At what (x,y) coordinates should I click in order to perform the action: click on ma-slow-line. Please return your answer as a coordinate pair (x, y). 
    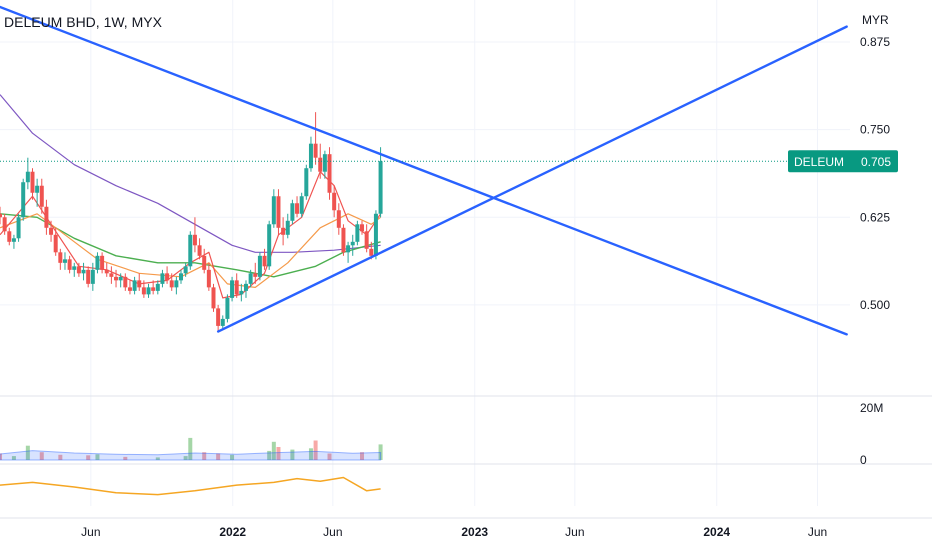
    Looking at the image, I should click on (190, 245).